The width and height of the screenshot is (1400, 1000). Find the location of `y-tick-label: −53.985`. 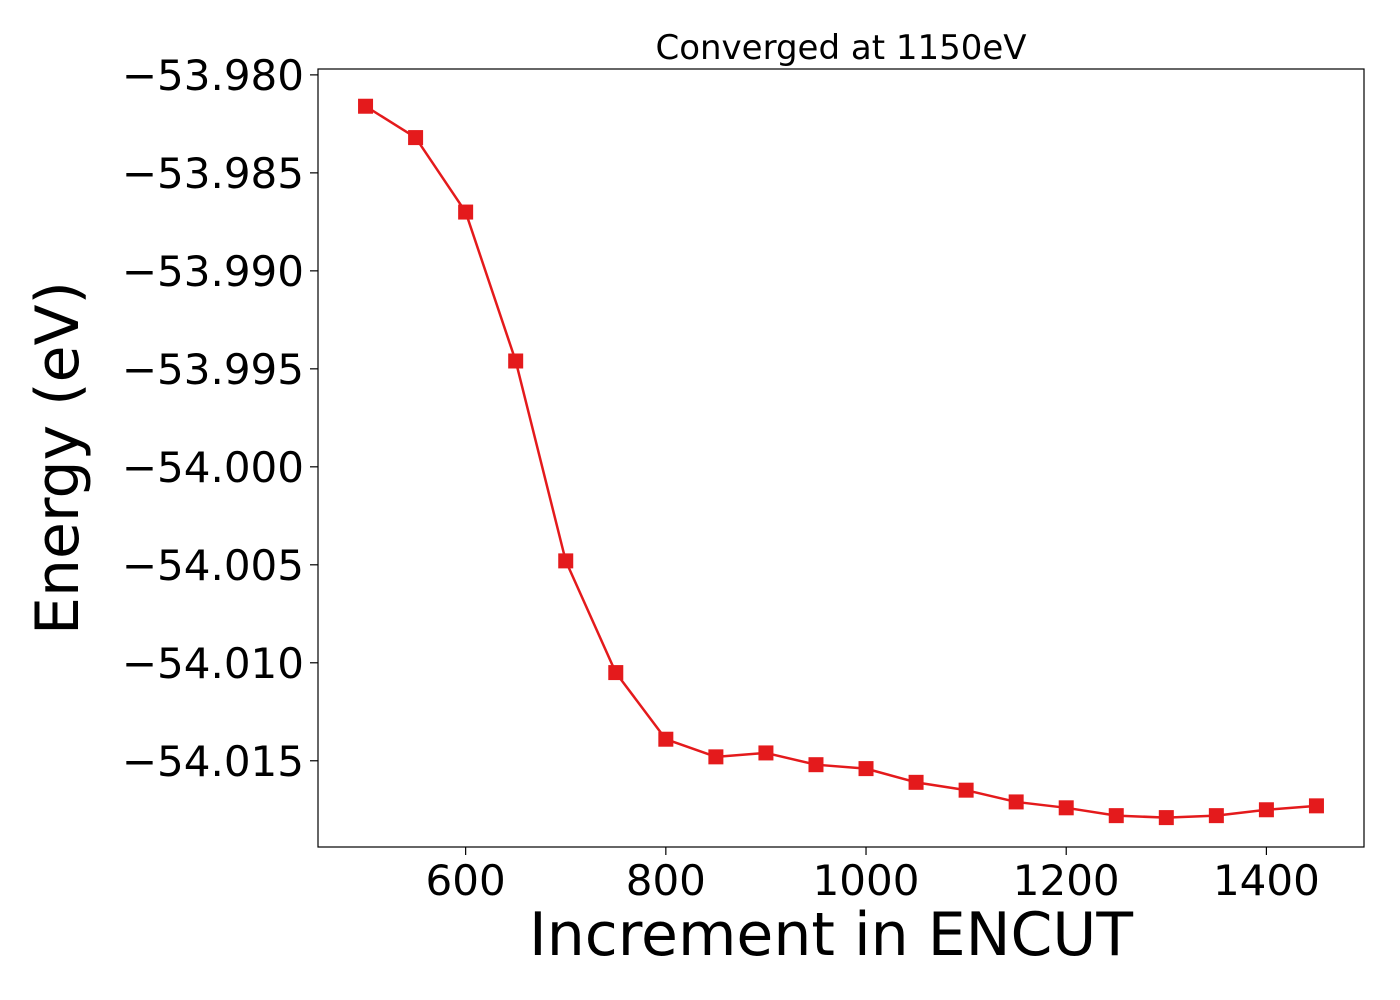

y-tick-label: −53.985 is located at coordinates (213, 173).